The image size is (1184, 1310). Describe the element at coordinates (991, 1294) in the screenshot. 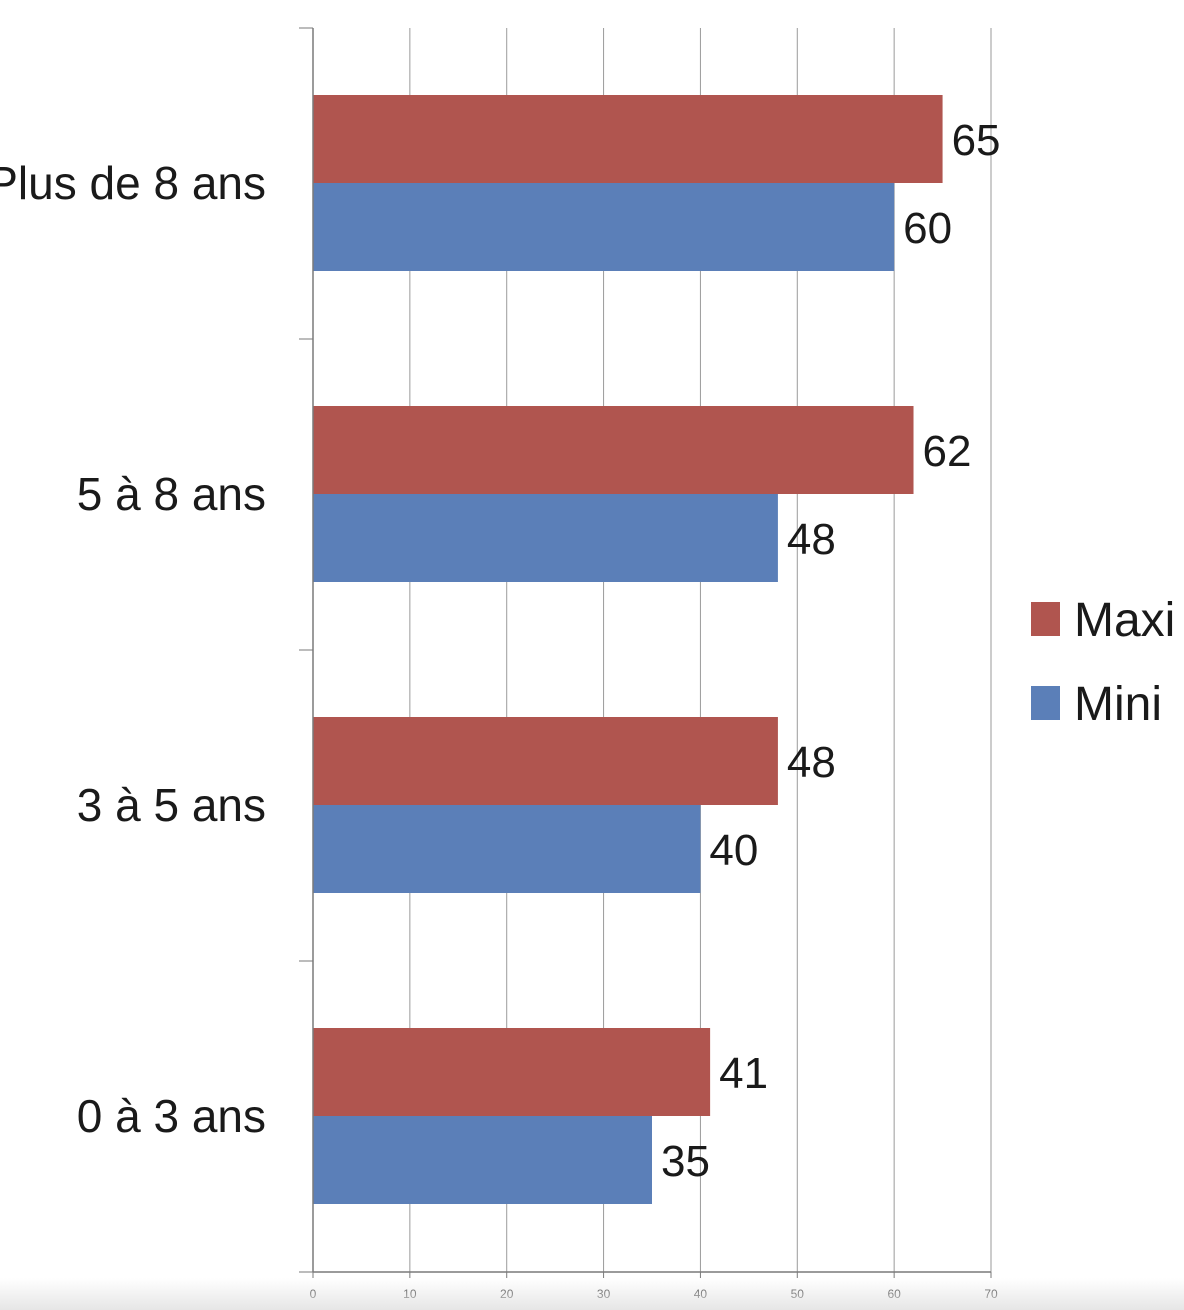

I see `x-tick-label: 70` at that location.